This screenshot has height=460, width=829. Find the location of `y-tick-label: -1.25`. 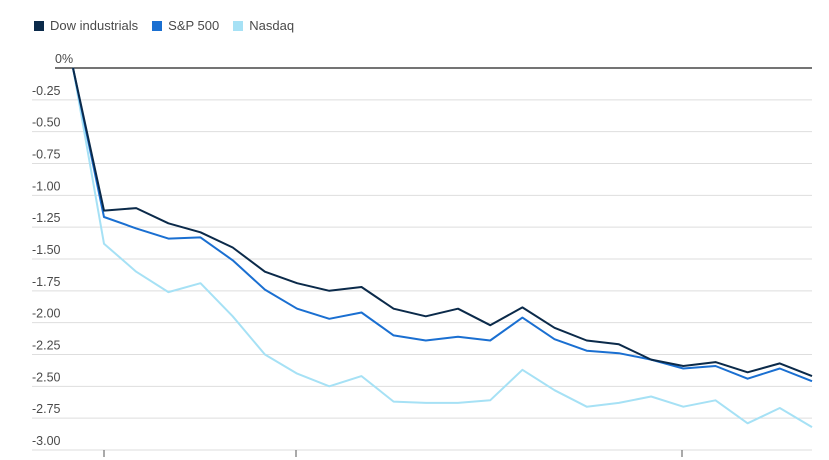

y-tick-label: -1.25 is located at coordinates (46, 218).